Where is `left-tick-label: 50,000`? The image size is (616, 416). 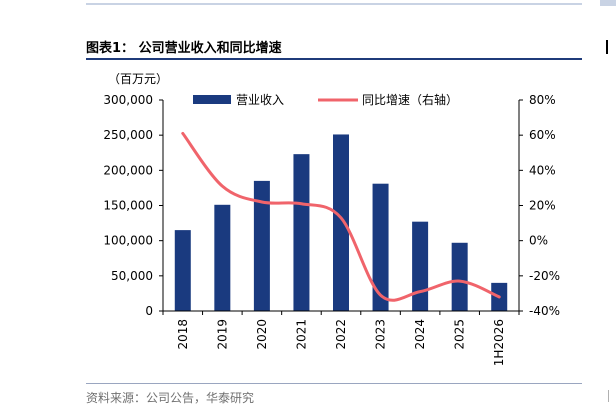
left-tick-label: 50,000 is located at coordinates (132, 276).